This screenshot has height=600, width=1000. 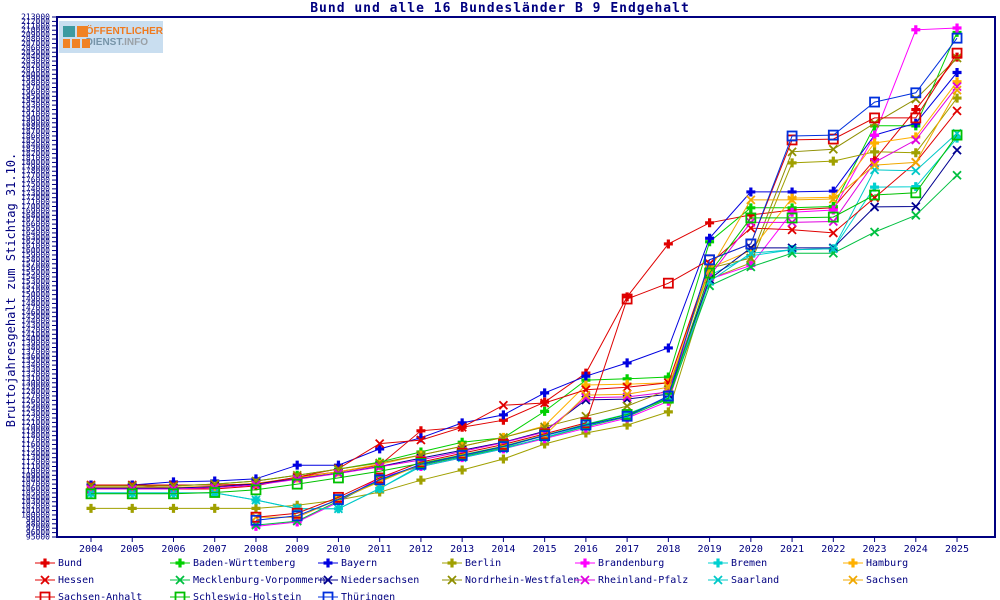 I want to click on svg-text: 145000, so click(x=35, y=316).